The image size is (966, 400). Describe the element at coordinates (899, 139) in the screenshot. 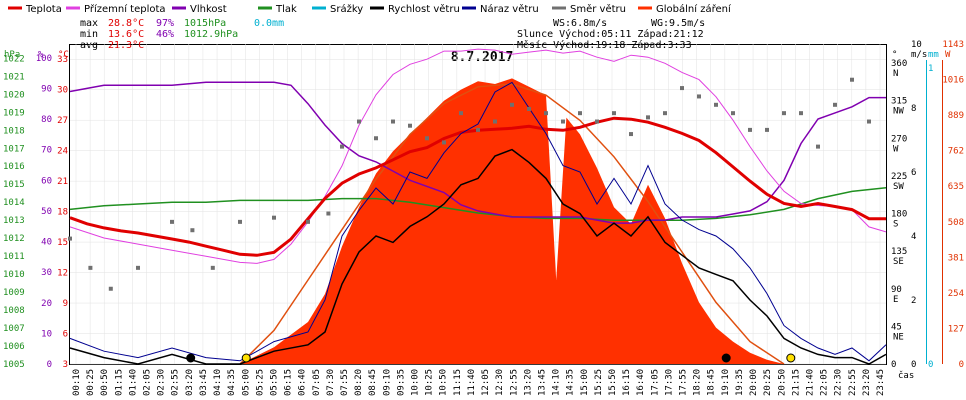

I see `tick-label-direction: 270` at that location.